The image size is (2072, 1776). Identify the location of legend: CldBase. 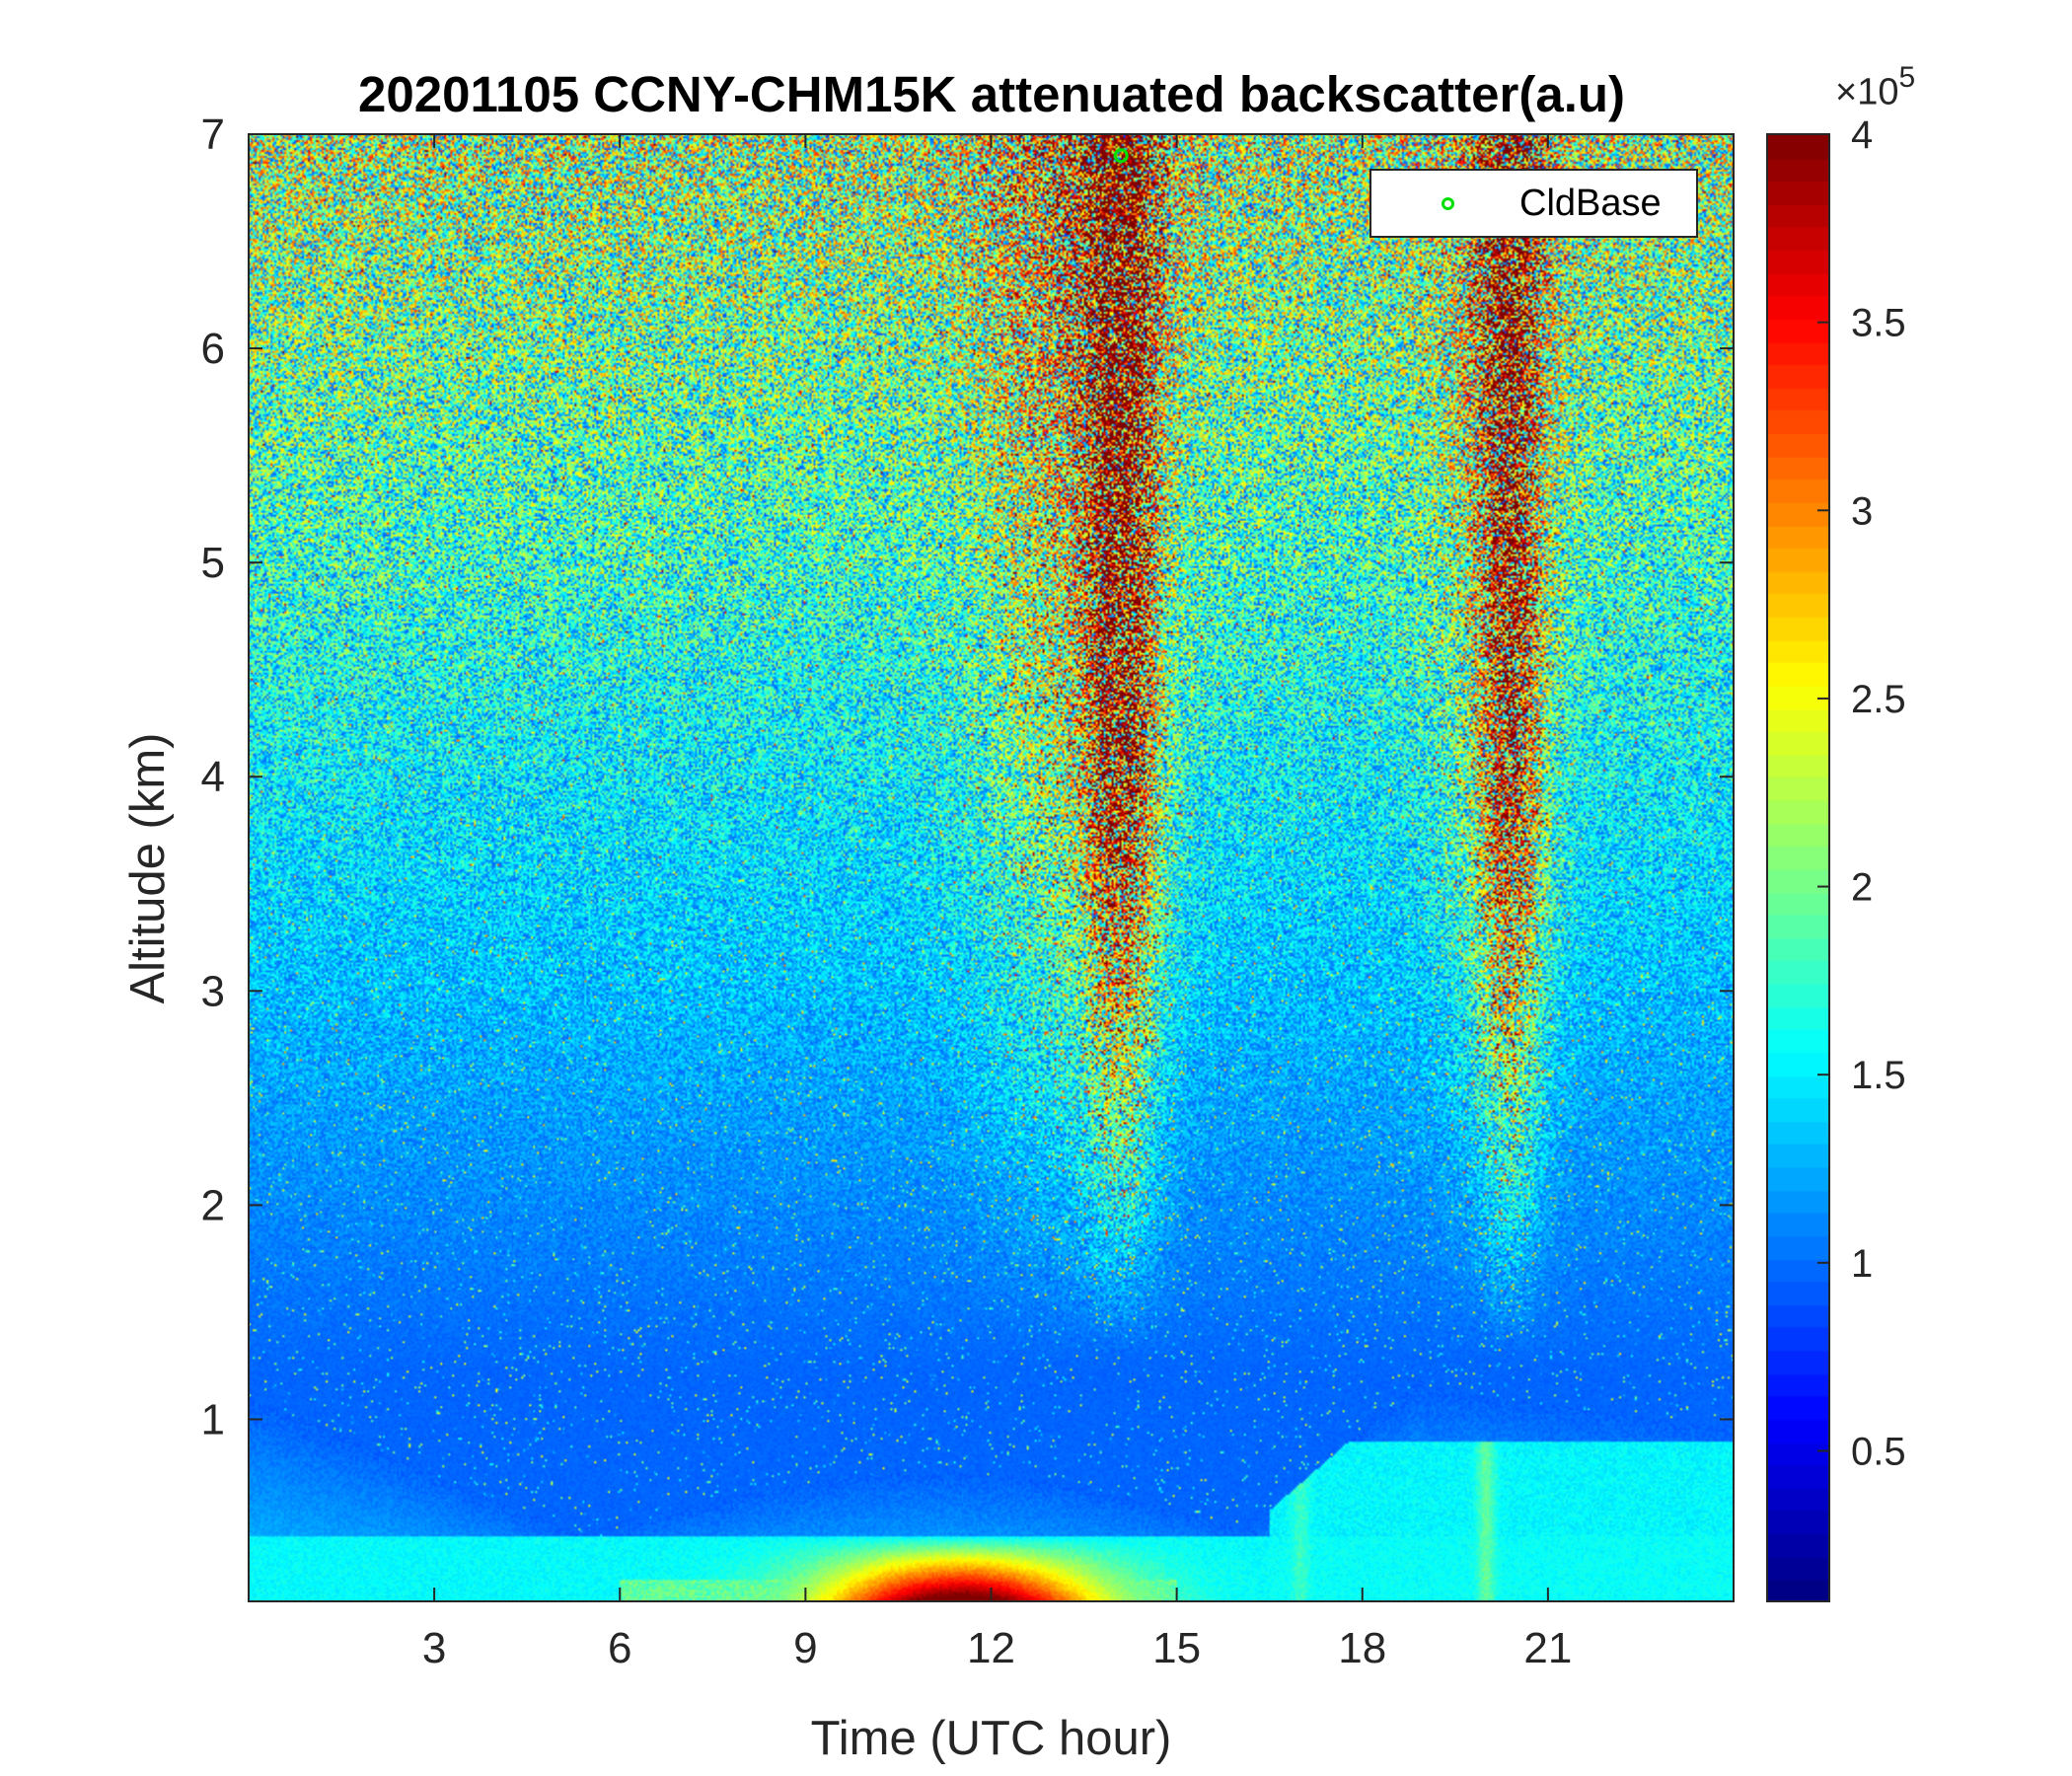
(1534, 204).